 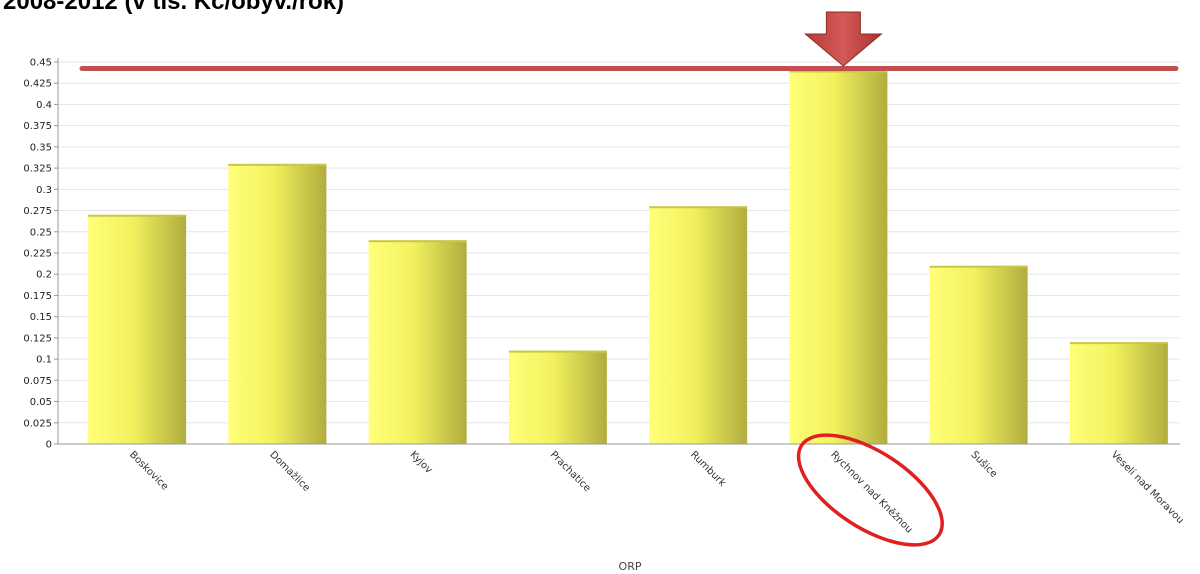 What do you see at coordinates (44, 105) in the screenshot?
I see `y-tick-label: 0.4` at bounding box center [44, 105].